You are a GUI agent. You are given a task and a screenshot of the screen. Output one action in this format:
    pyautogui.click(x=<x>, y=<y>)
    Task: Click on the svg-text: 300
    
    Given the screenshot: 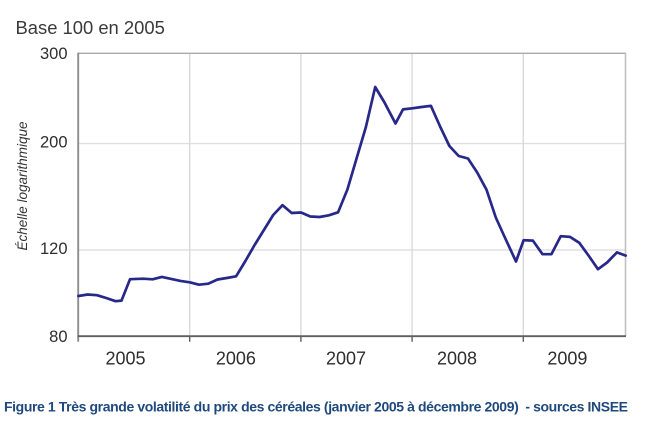 What is the action you would take?
    pyautogui.click(x=54, y=54)
    